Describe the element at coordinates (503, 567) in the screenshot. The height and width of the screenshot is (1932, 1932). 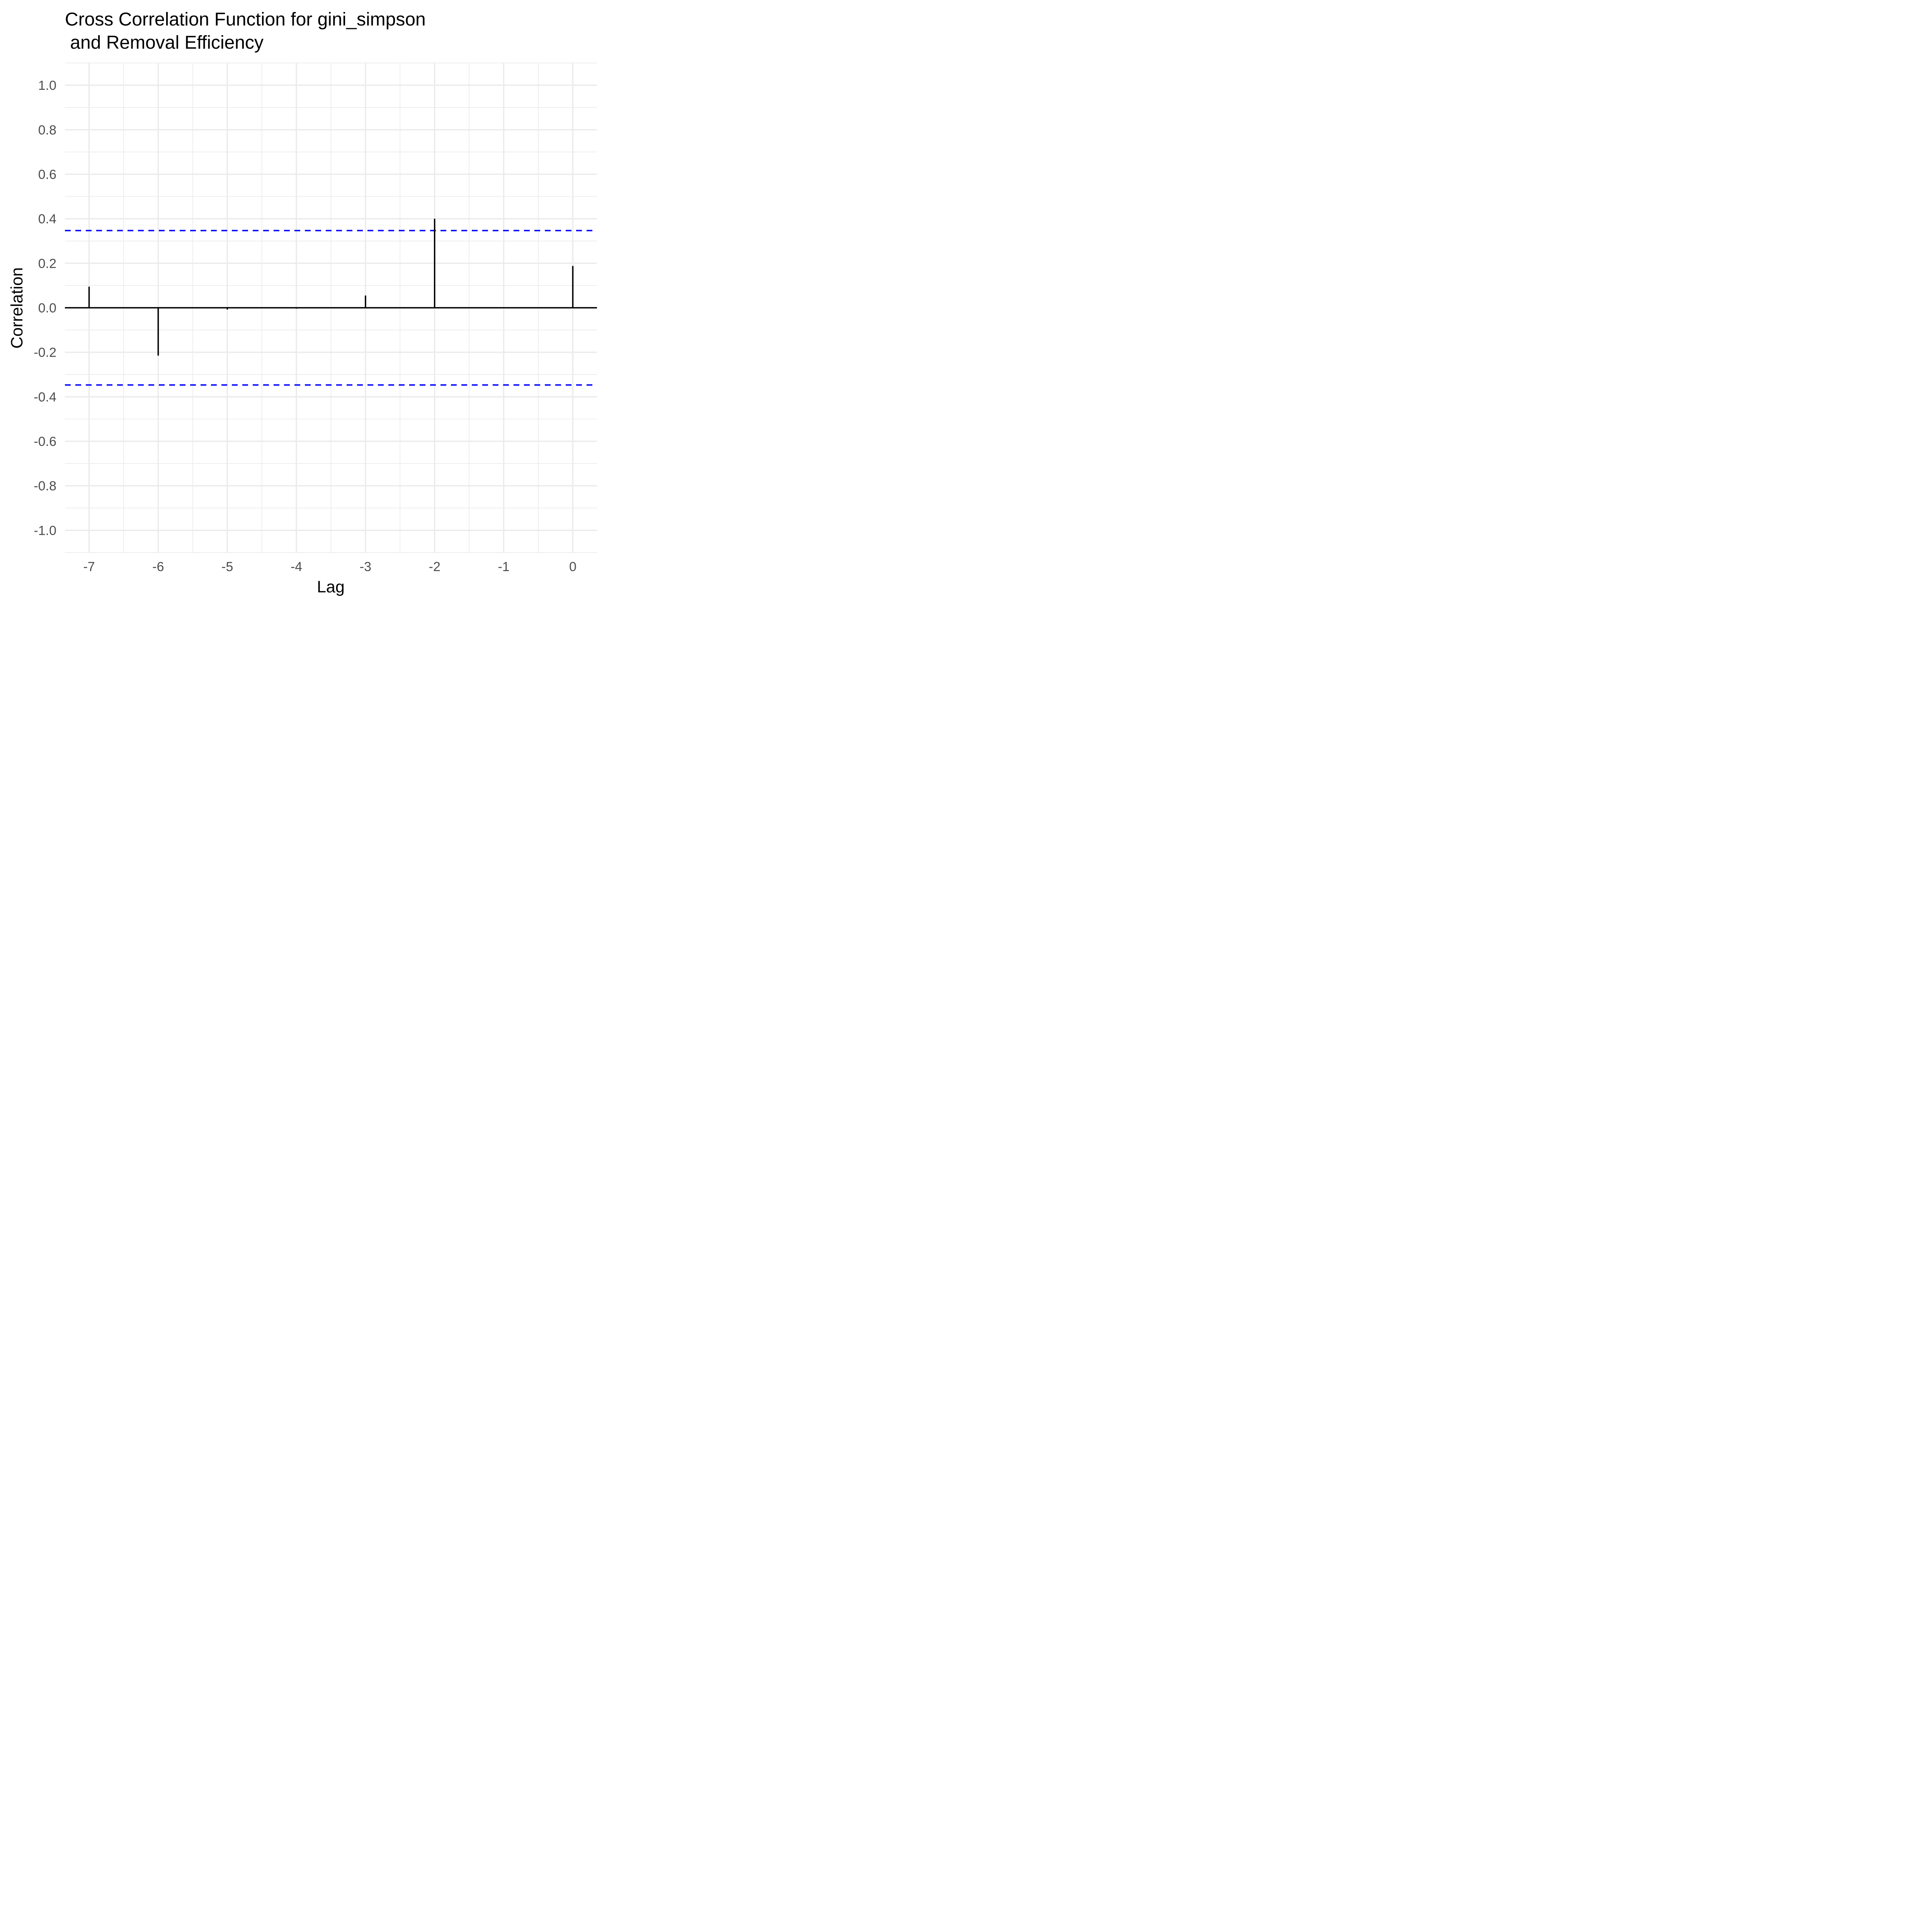
I see `x-tick-label: -1` at that location.